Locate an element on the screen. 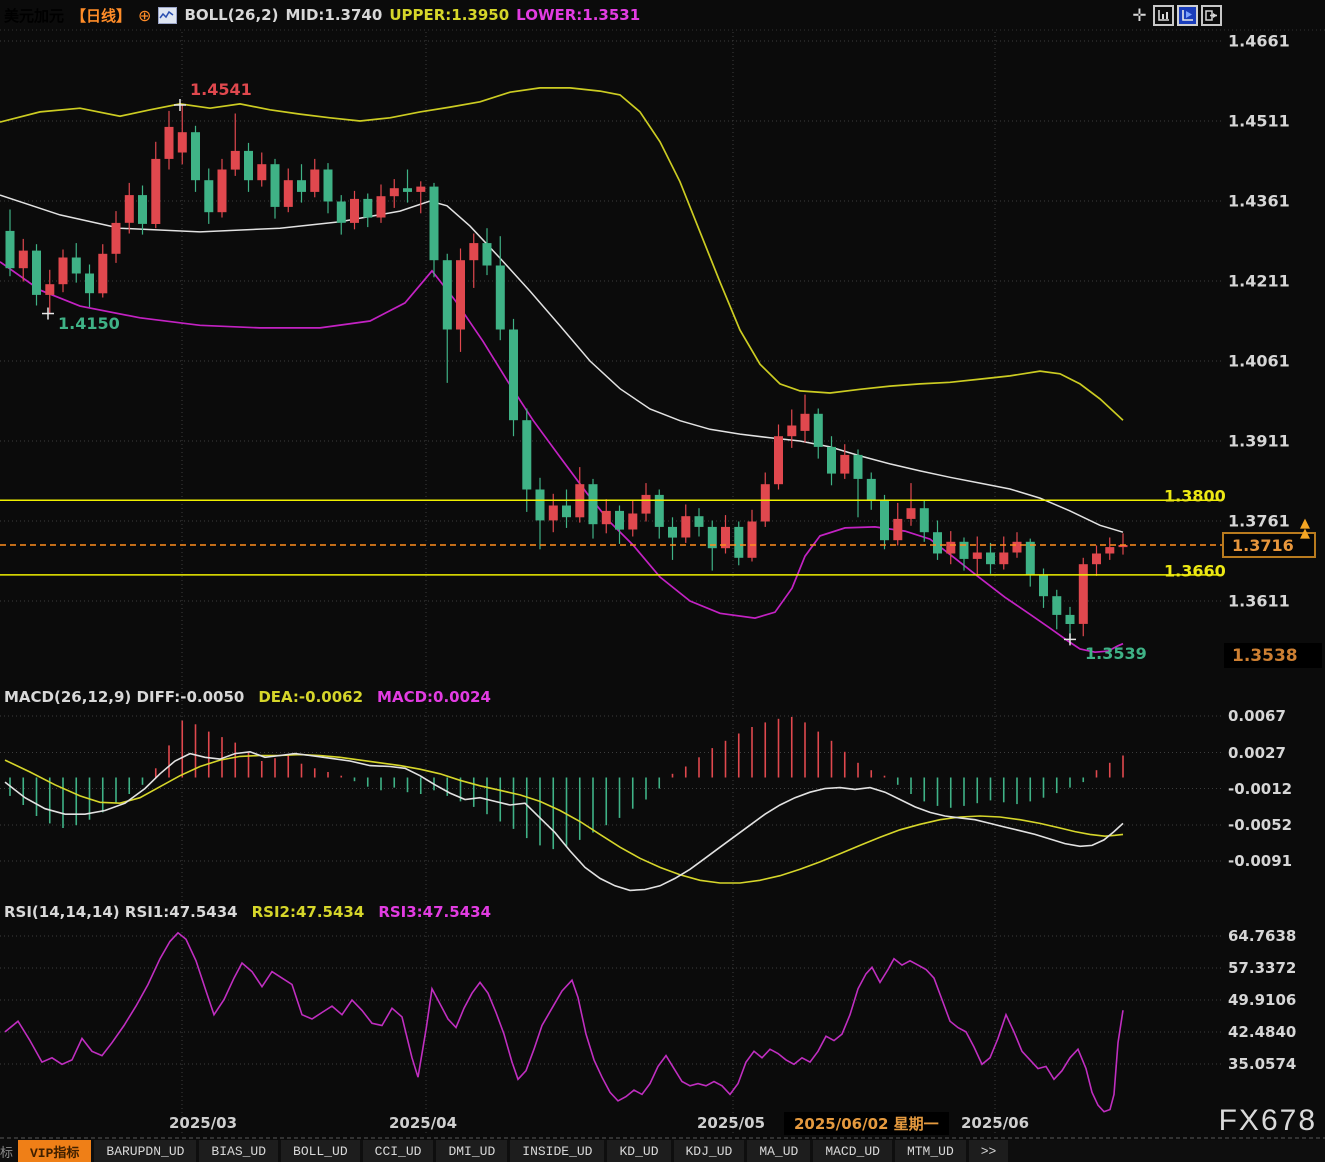  macd-tick-label: -0.0052 is located at coordinates (1260, 825).